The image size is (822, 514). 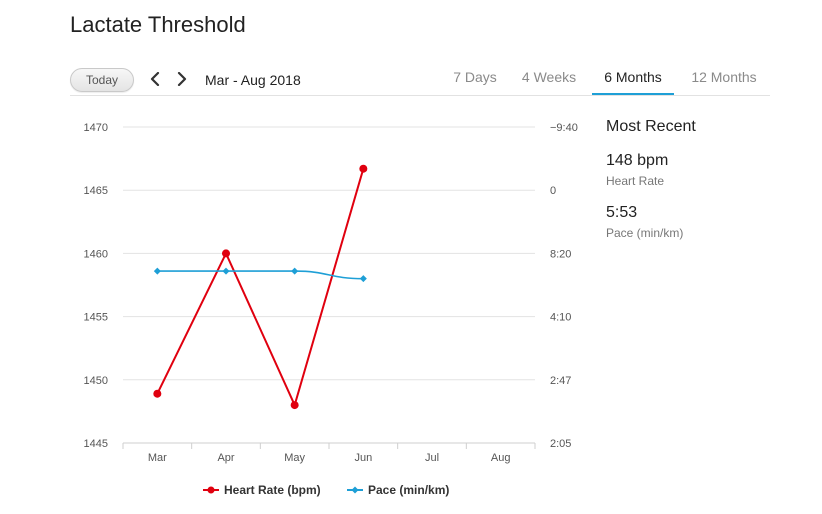 I want to click on y-left-tick-label: 1460, so click(x=96, y=254).